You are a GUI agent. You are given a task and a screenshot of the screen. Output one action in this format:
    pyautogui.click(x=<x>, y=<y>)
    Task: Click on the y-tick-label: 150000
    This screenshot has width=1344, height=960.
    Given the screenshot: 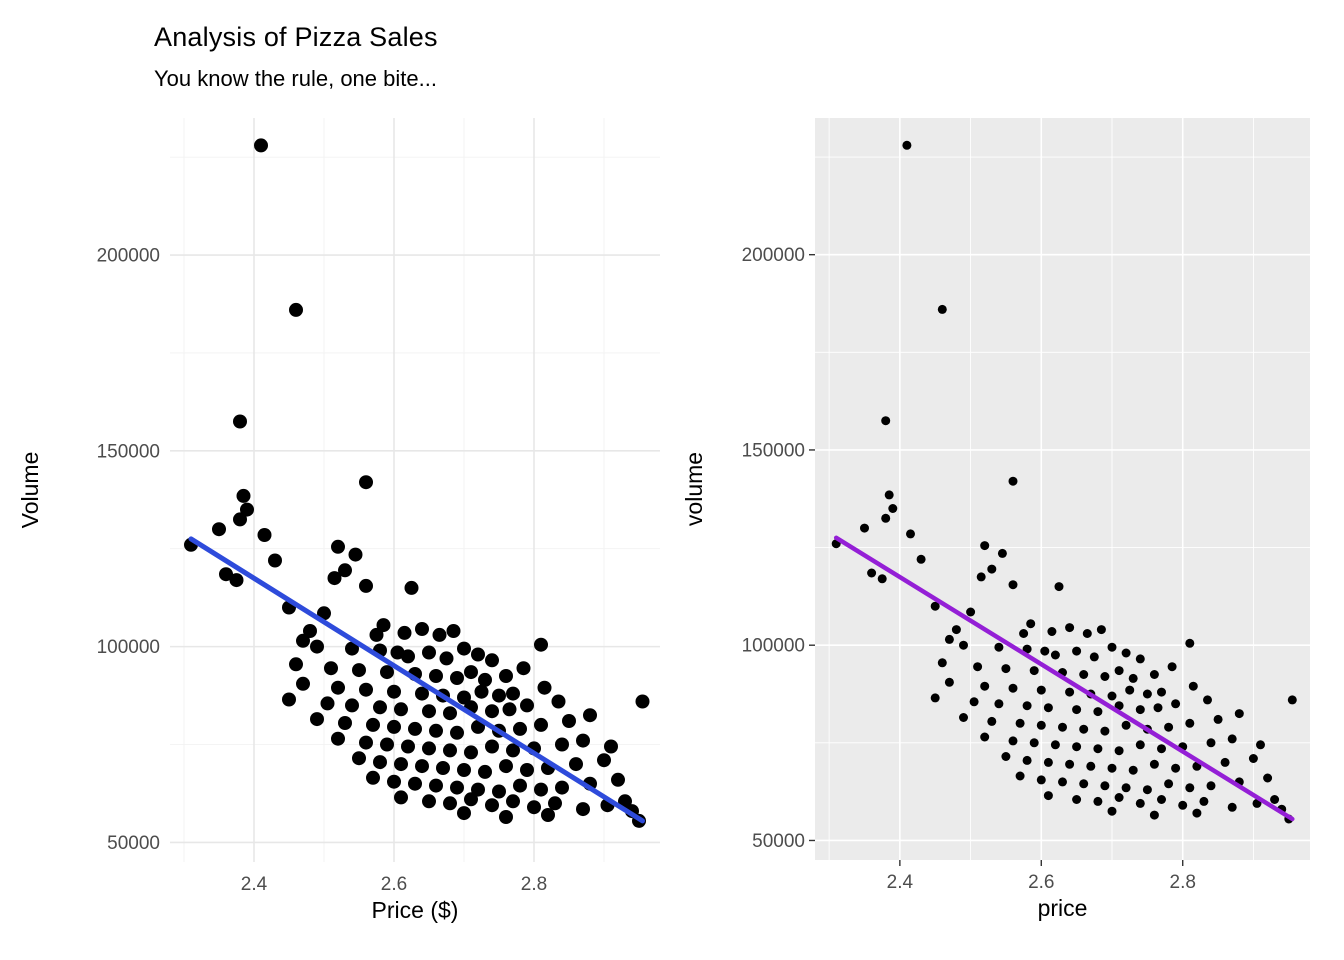 What is the action you would take?
    pyautogui.click(x=128, y=451)
    